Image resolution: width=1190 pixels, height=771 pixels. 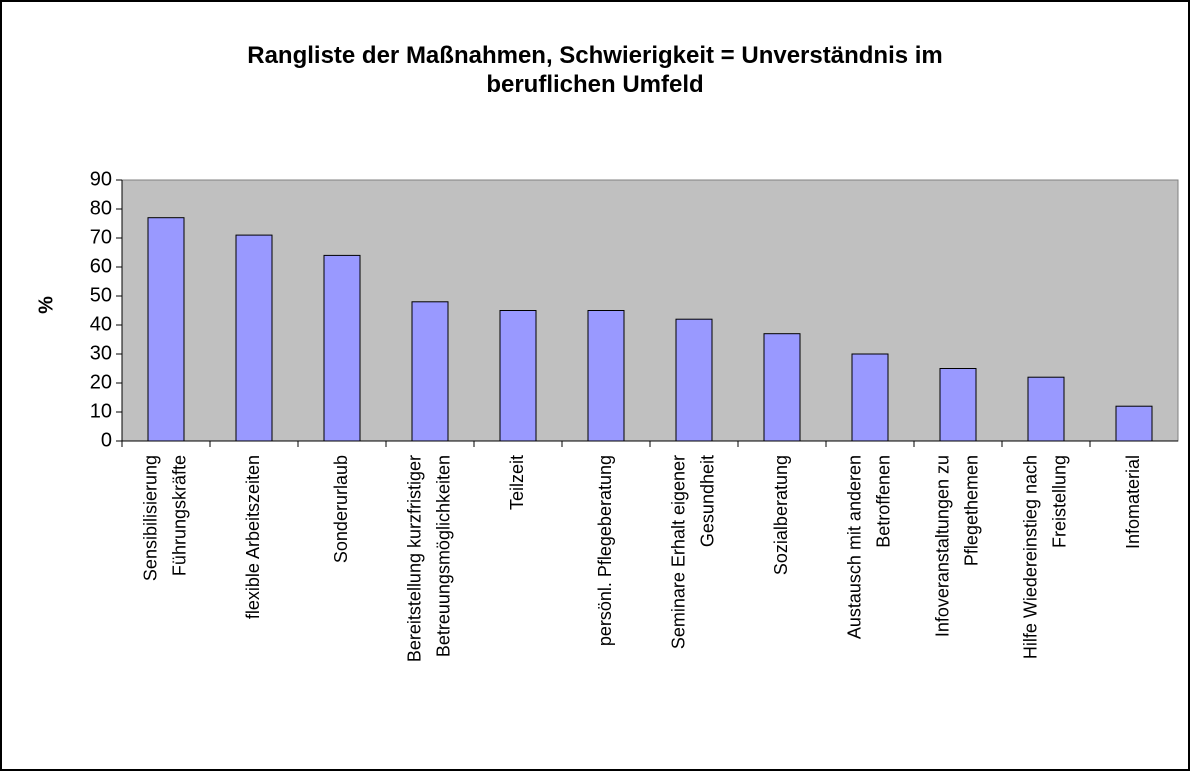 I want to click on x-tick-label: Austausch mit anderen Betroffenen, so click(x=868, y=547).